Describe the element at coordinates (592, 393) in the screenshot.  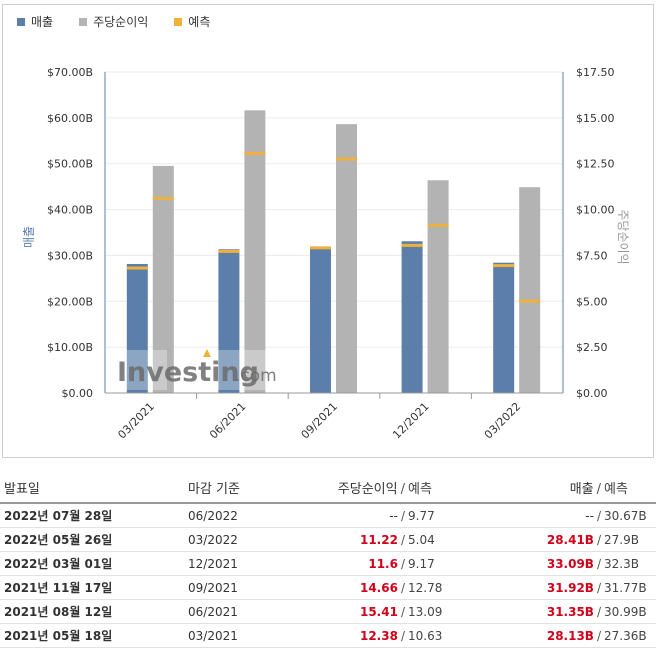
I see `y2-tick-label: $0.00` at that location.